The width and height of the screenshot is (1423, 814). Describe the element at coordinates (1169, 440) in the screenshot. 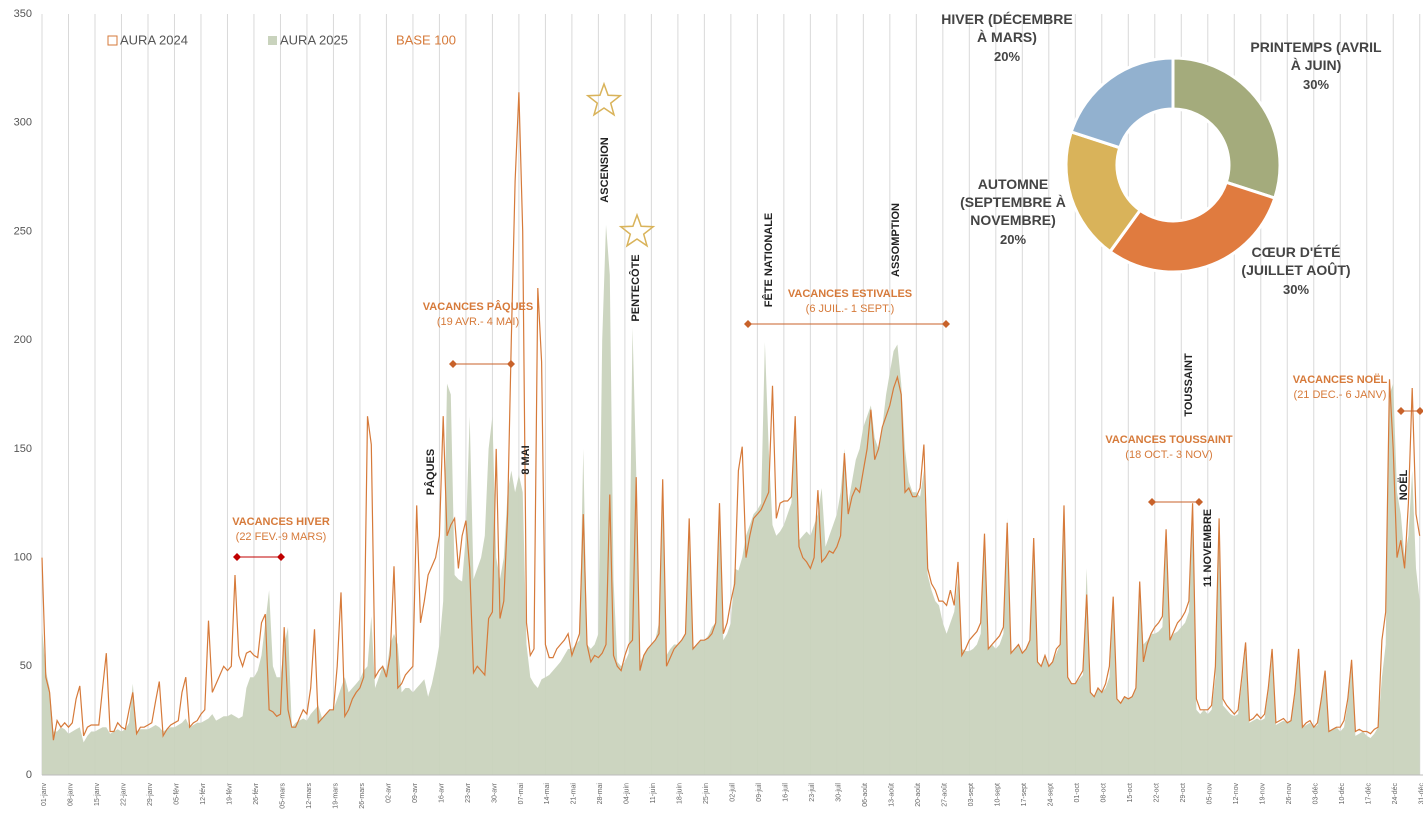

I see `period-title: VACANCES TOUSSAINT` at that location.